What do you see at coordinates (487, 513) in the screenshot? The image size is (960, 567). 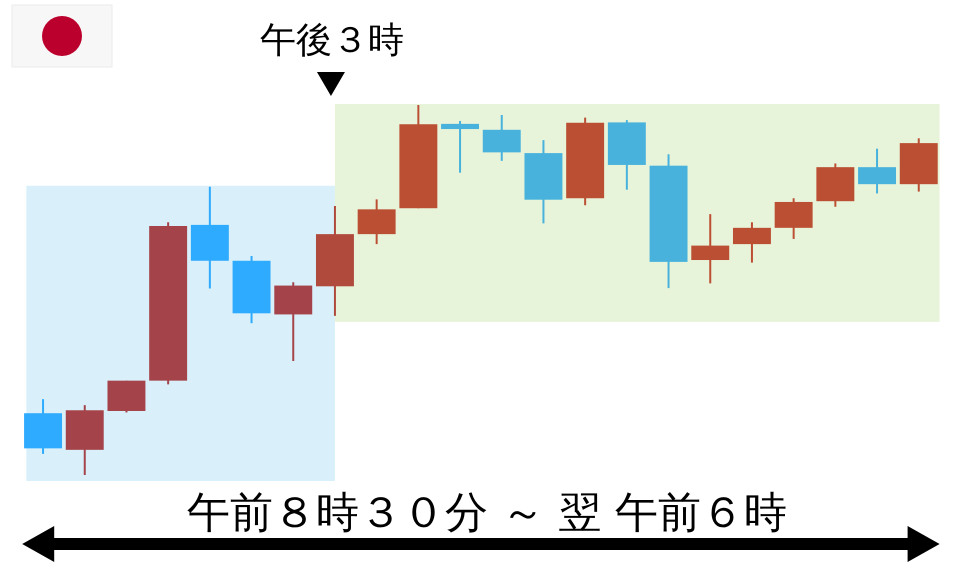 I see `annotation: 午前８時３０分 ～ 翌 午前６時` at bounding box center [487, 513].